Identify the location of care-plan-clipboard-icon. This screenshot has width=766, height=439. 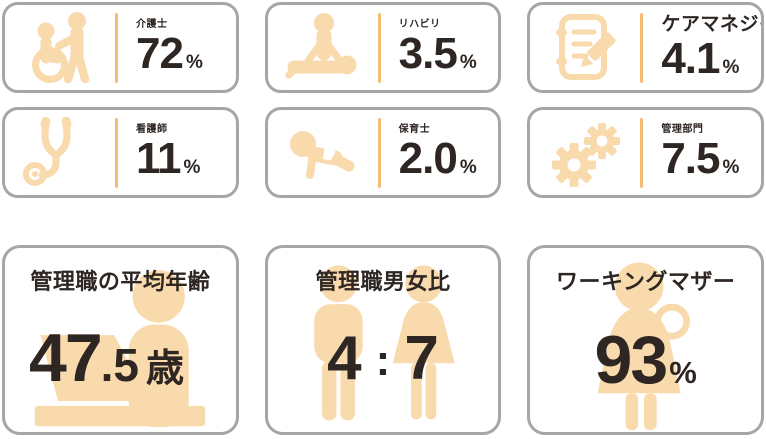
(585, 48).